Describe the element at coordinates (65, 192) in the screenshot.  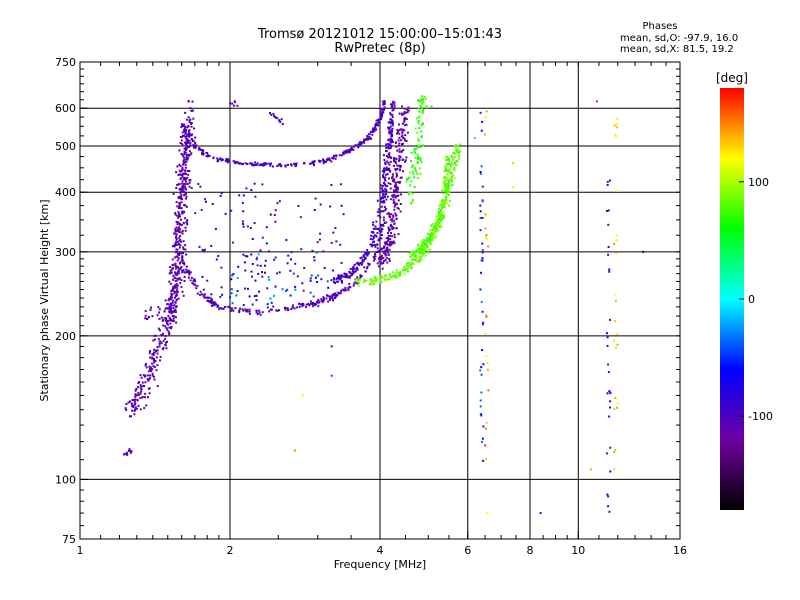
I see `y-tick-label: 400` at that location.